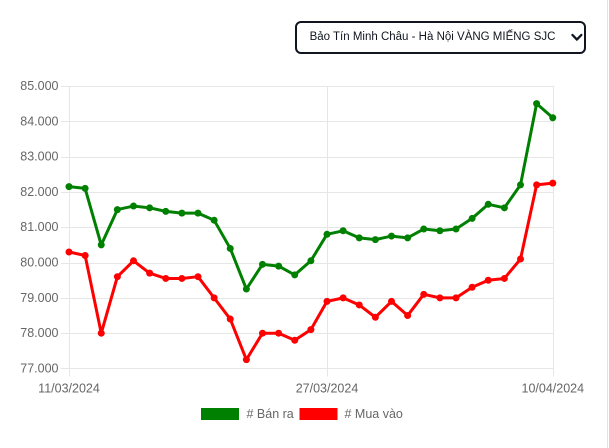 The width and height of the screenshot is (609, 448). Describe the element at coordinates (553, 389) in the screenshot. I see `svg-text: 10/04/2024` at that location.